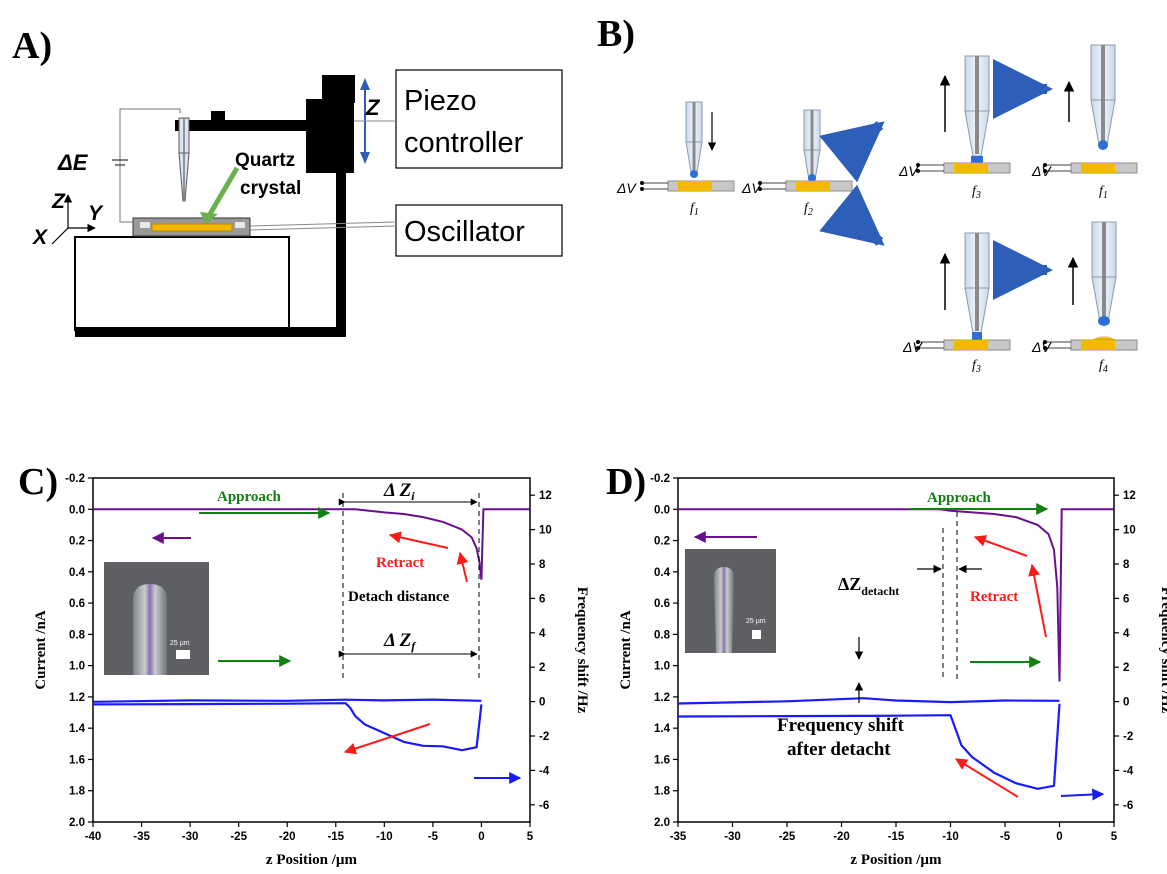 Image resolution: width=1167 pixels, height=874 pixels. What do you see at coordinates (808, 209) in the screenshot?
I see `svg-text: f2` at bounding box center [808, 209].